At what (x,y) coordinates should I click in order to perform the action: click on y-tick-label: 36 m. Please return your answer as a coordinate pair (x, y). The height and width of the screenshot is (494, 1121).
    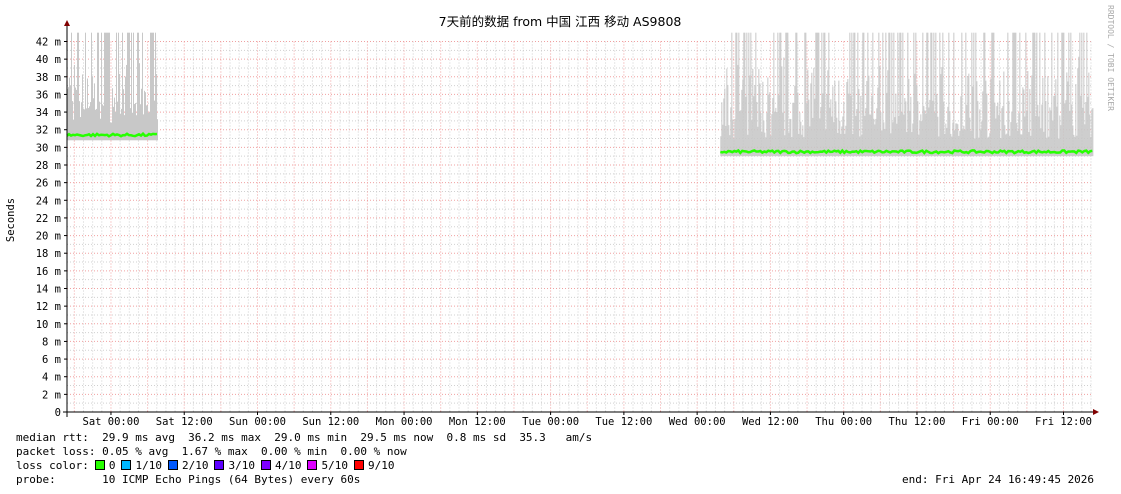
    Looking at the image, I should click on (48, 95).